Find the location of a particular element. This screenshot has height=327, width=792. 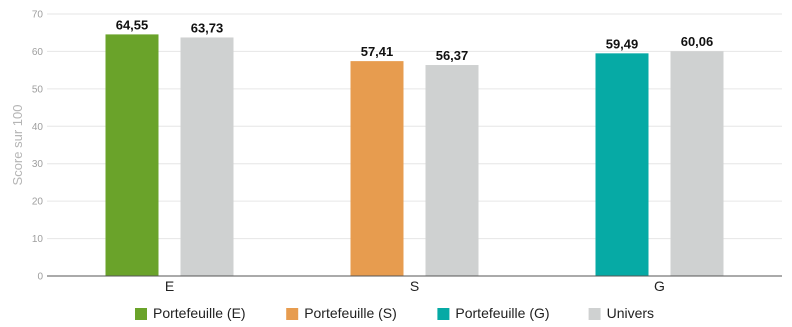

y-tick-label: 0 is located at coordinates (40, 277).